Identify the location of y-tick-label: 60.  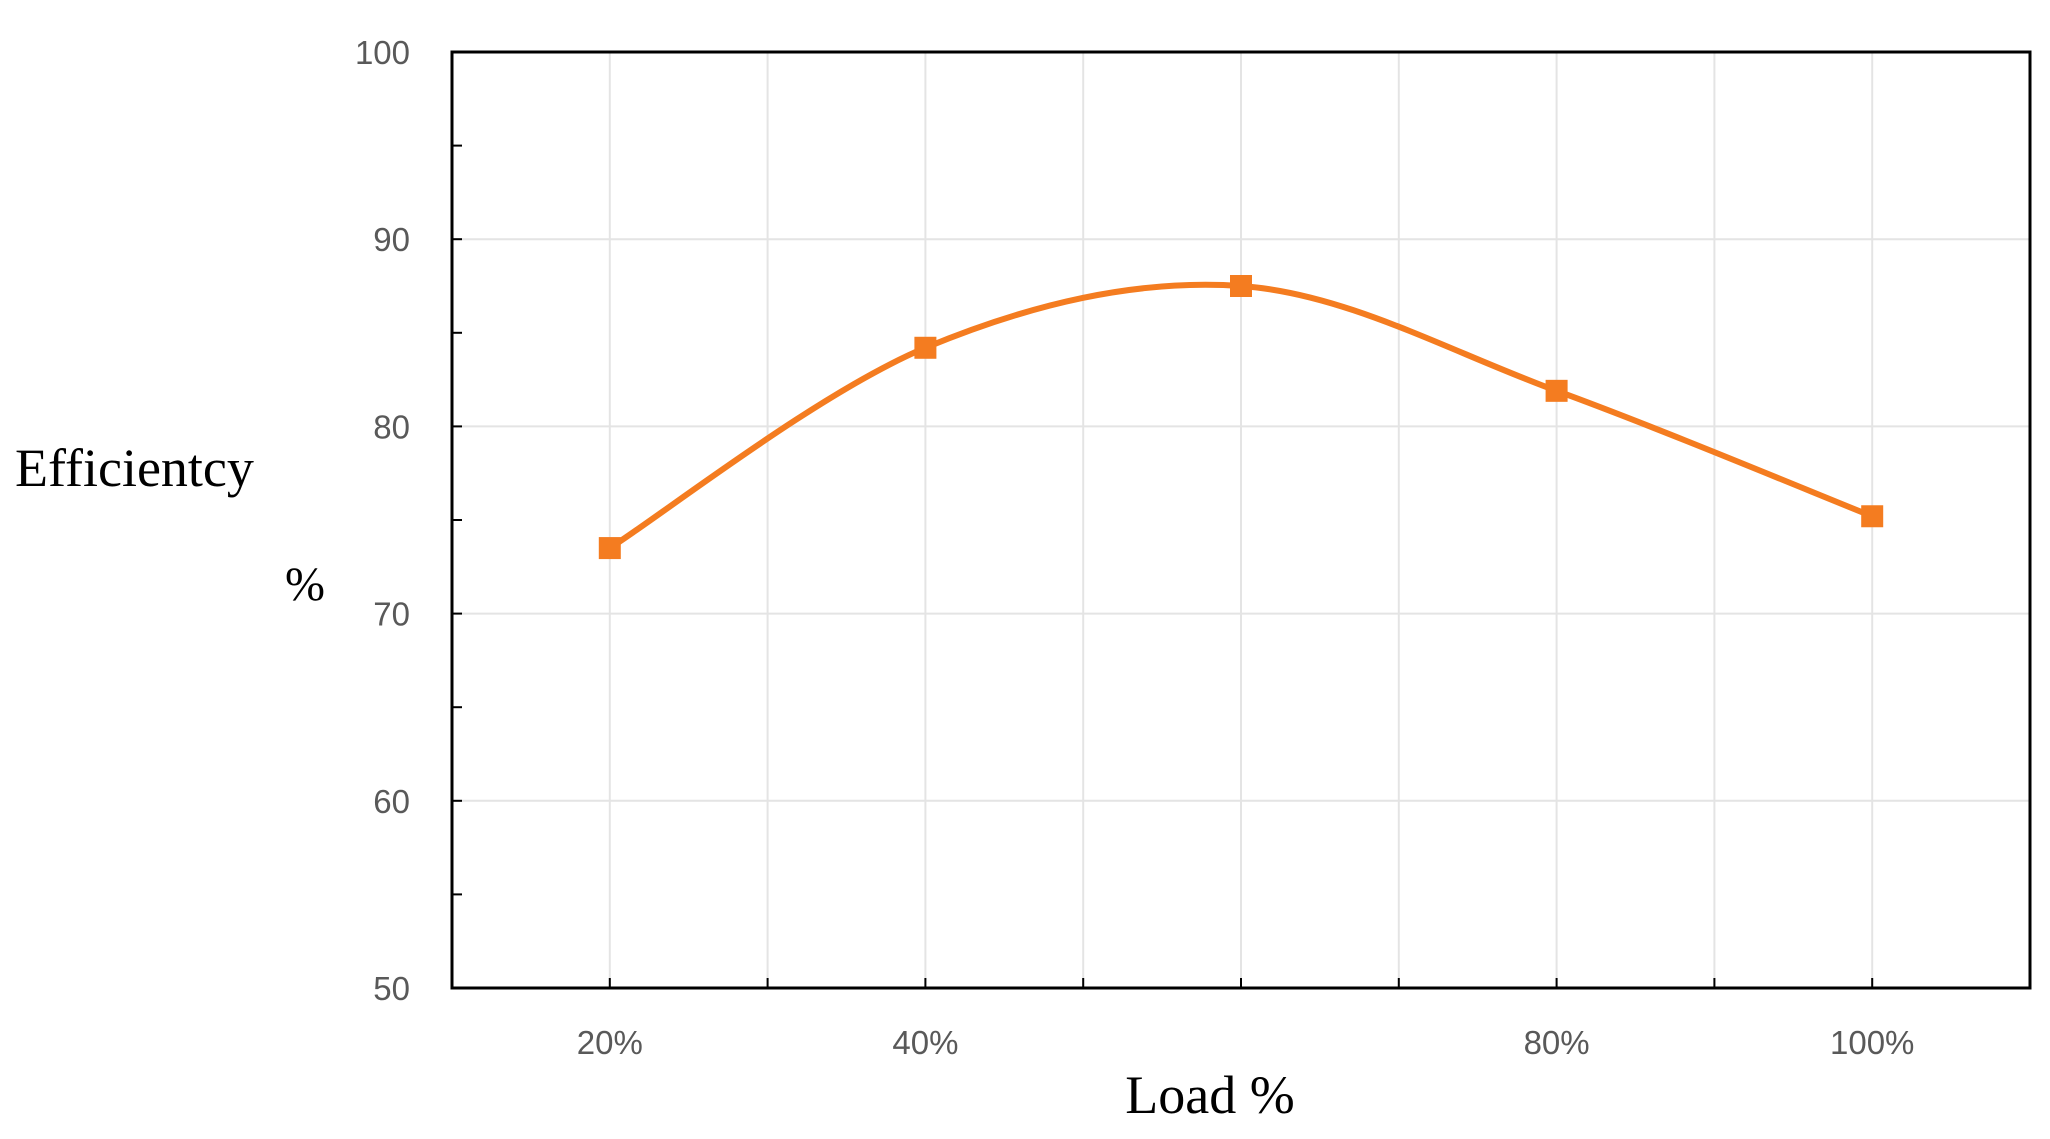
(391, 801).